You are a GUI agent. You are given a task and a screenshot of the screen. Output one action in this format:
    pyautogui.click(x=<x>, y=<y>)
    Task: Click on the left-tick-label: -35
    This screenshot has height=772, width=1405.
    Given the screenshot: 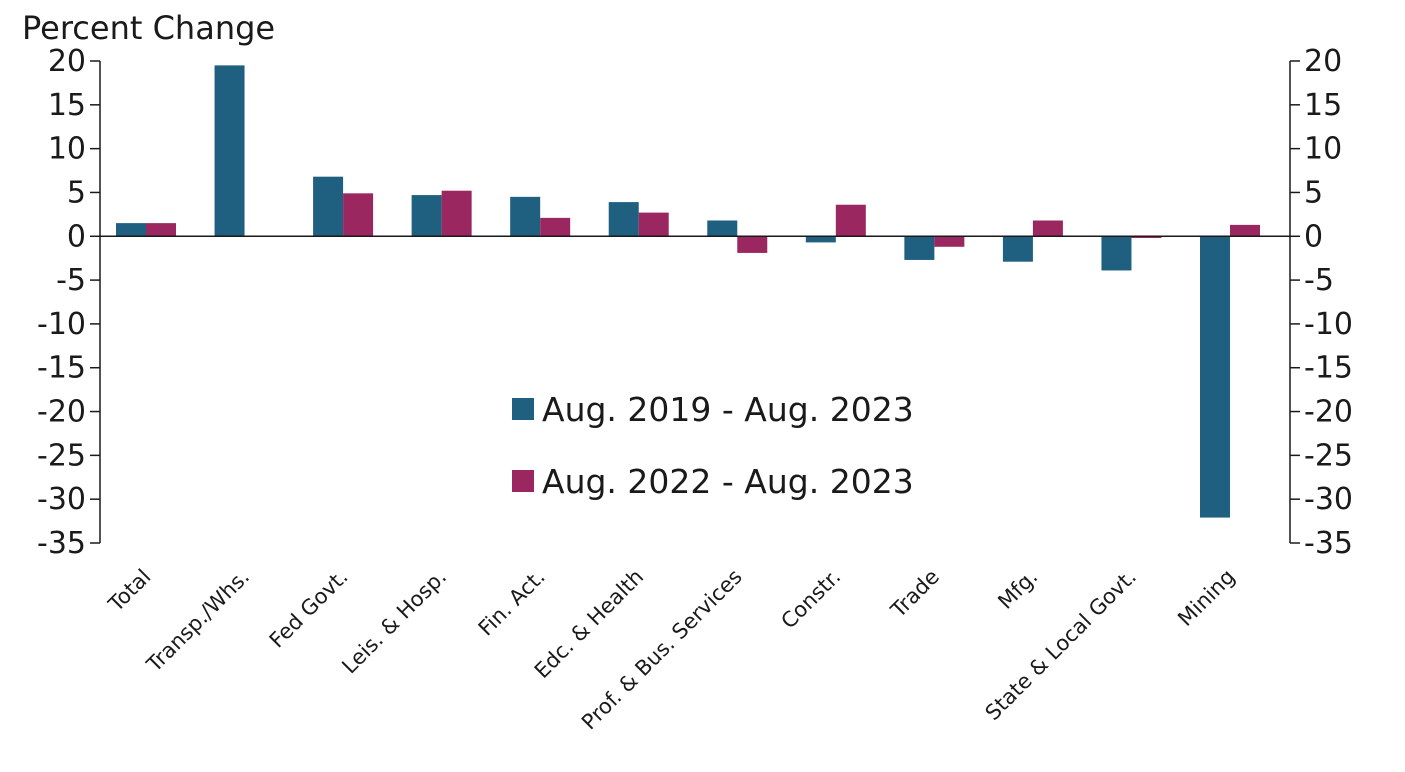 What is the action you would take?
    pyautogui.click(x=61, y=543)
    